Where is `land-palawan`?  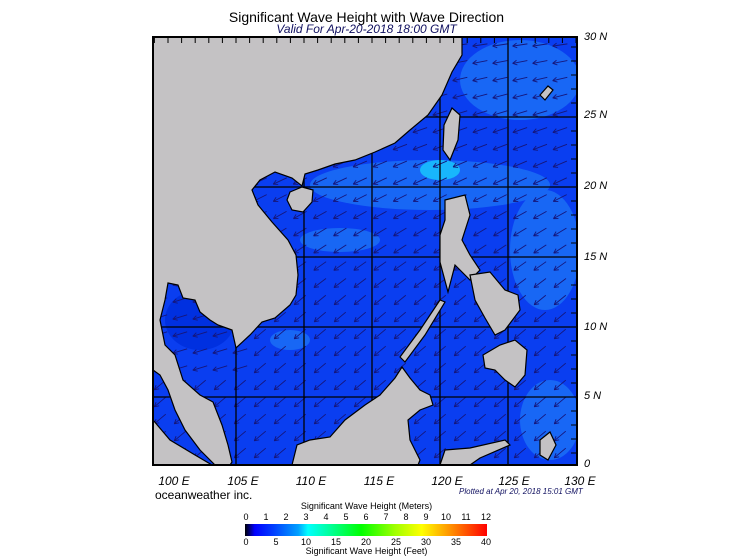 land-palawan is located at coordinates (422, 331).